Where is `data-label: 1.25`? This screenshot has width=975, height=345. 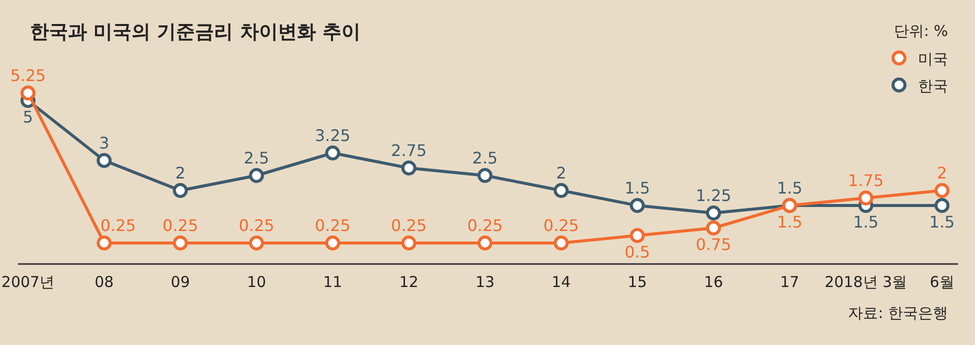 data-label: 1.25 is located at coordinates (714, 195).